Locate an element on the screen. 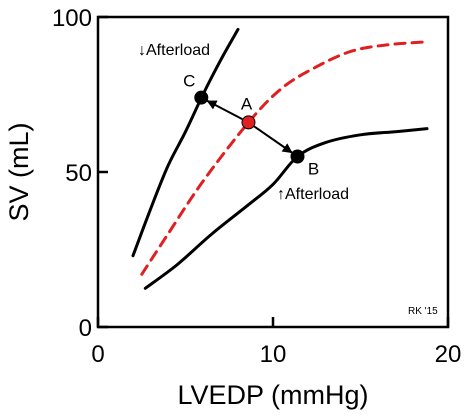  x-tick-label-0: 0 is located at coordinates (97, 354).